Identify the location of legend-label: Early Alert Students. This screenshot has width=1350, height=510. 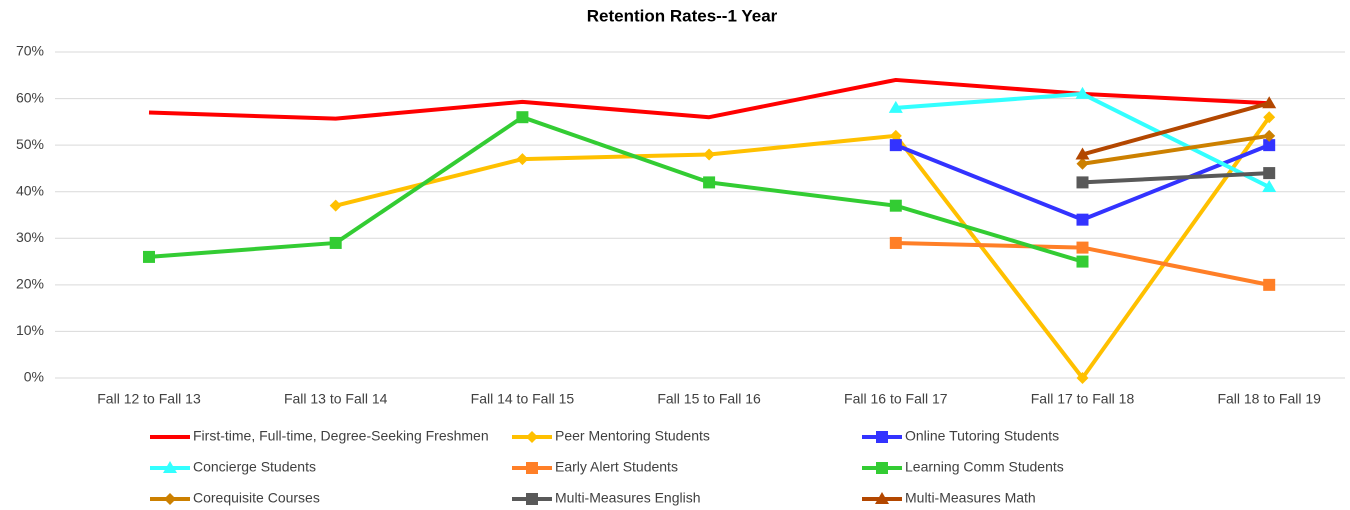
(616, 467).